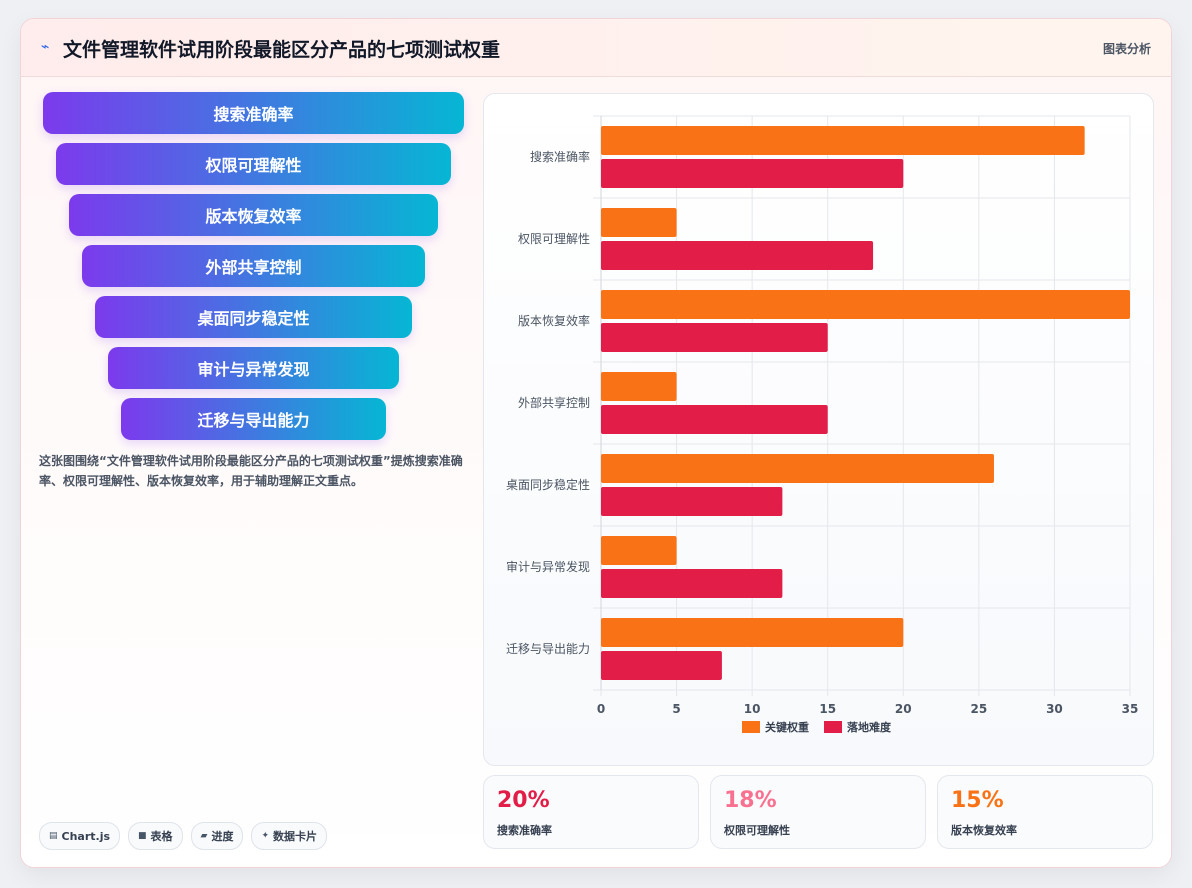 This screenshot has height=888, width=1192. I want to click on stat-label: 搜索准确率, so click(524, 830).